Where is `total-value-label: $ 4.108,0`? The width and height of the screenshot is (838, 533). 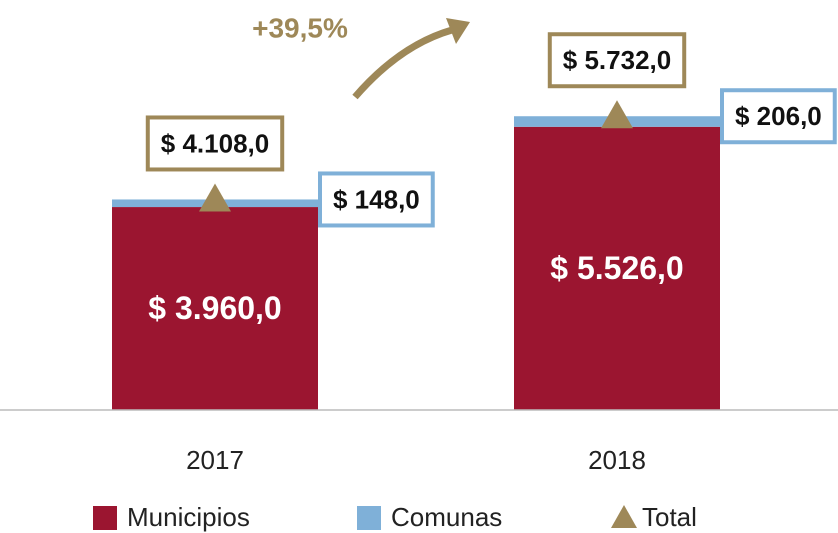 total-value-label: $ 4.108,0 is located at coordinates (215, 143).